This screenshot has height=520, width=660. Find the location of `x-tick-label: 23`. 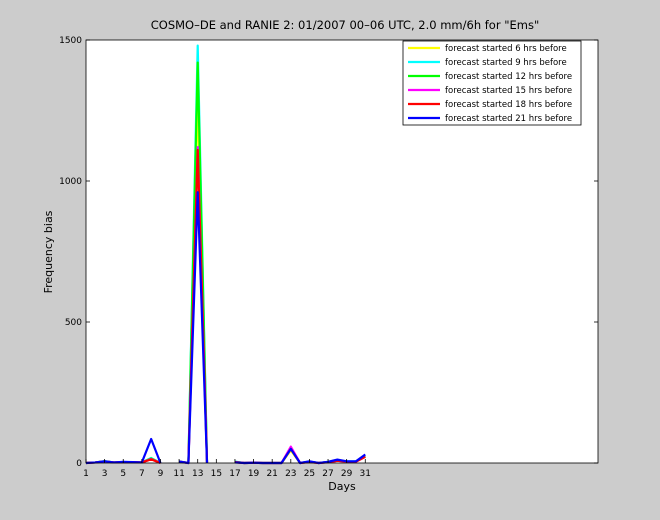

x-tick-label: 23 is located at coordinates (290, 474).